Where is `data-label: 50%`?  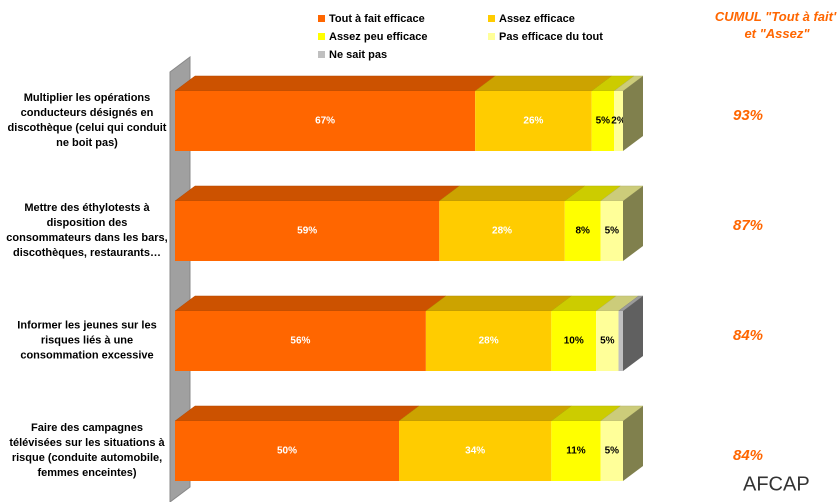 data-label: 50% is located at coordinates (287, 451).